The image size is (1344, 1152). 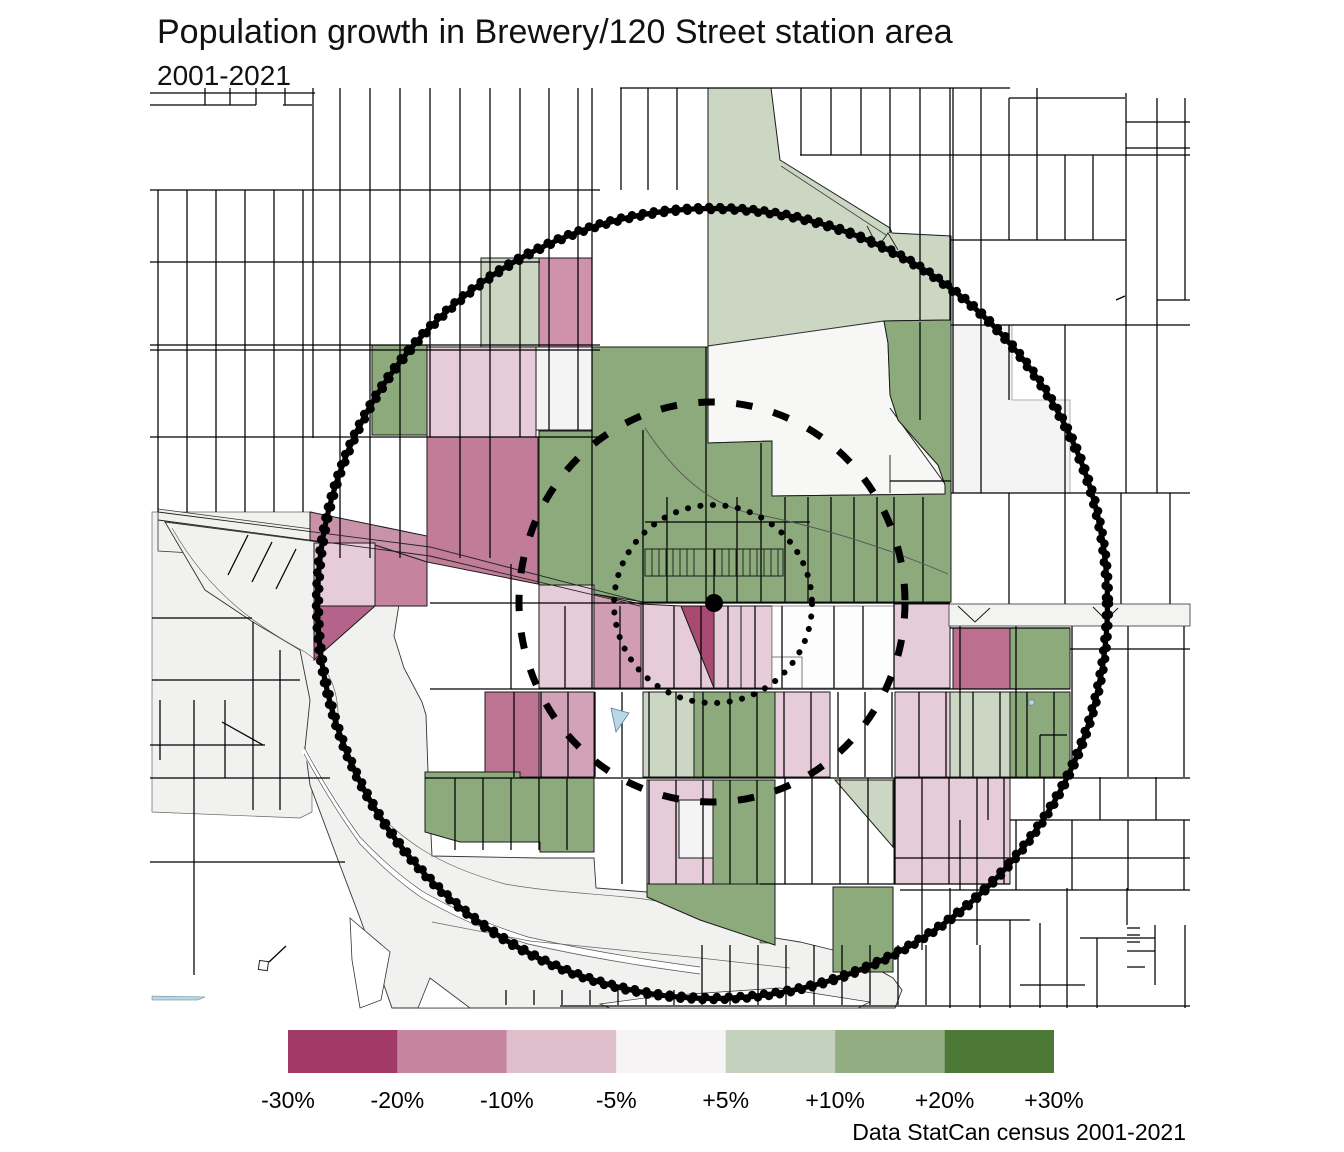 What do you see at coordinates (944, 1100) in the screenshot?
I see `svg-text: +20%` at bounding box center [944, 1100].